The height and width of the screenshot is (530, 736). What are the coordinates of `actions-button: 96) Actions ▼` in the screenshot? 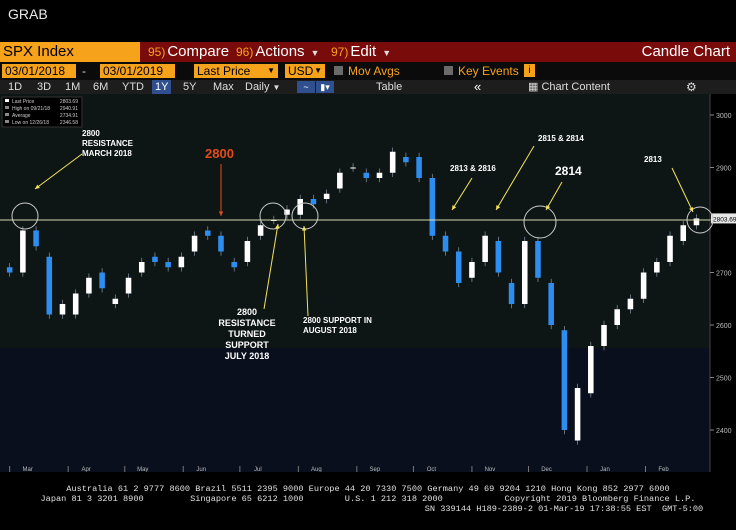 It's located at (278, 51).